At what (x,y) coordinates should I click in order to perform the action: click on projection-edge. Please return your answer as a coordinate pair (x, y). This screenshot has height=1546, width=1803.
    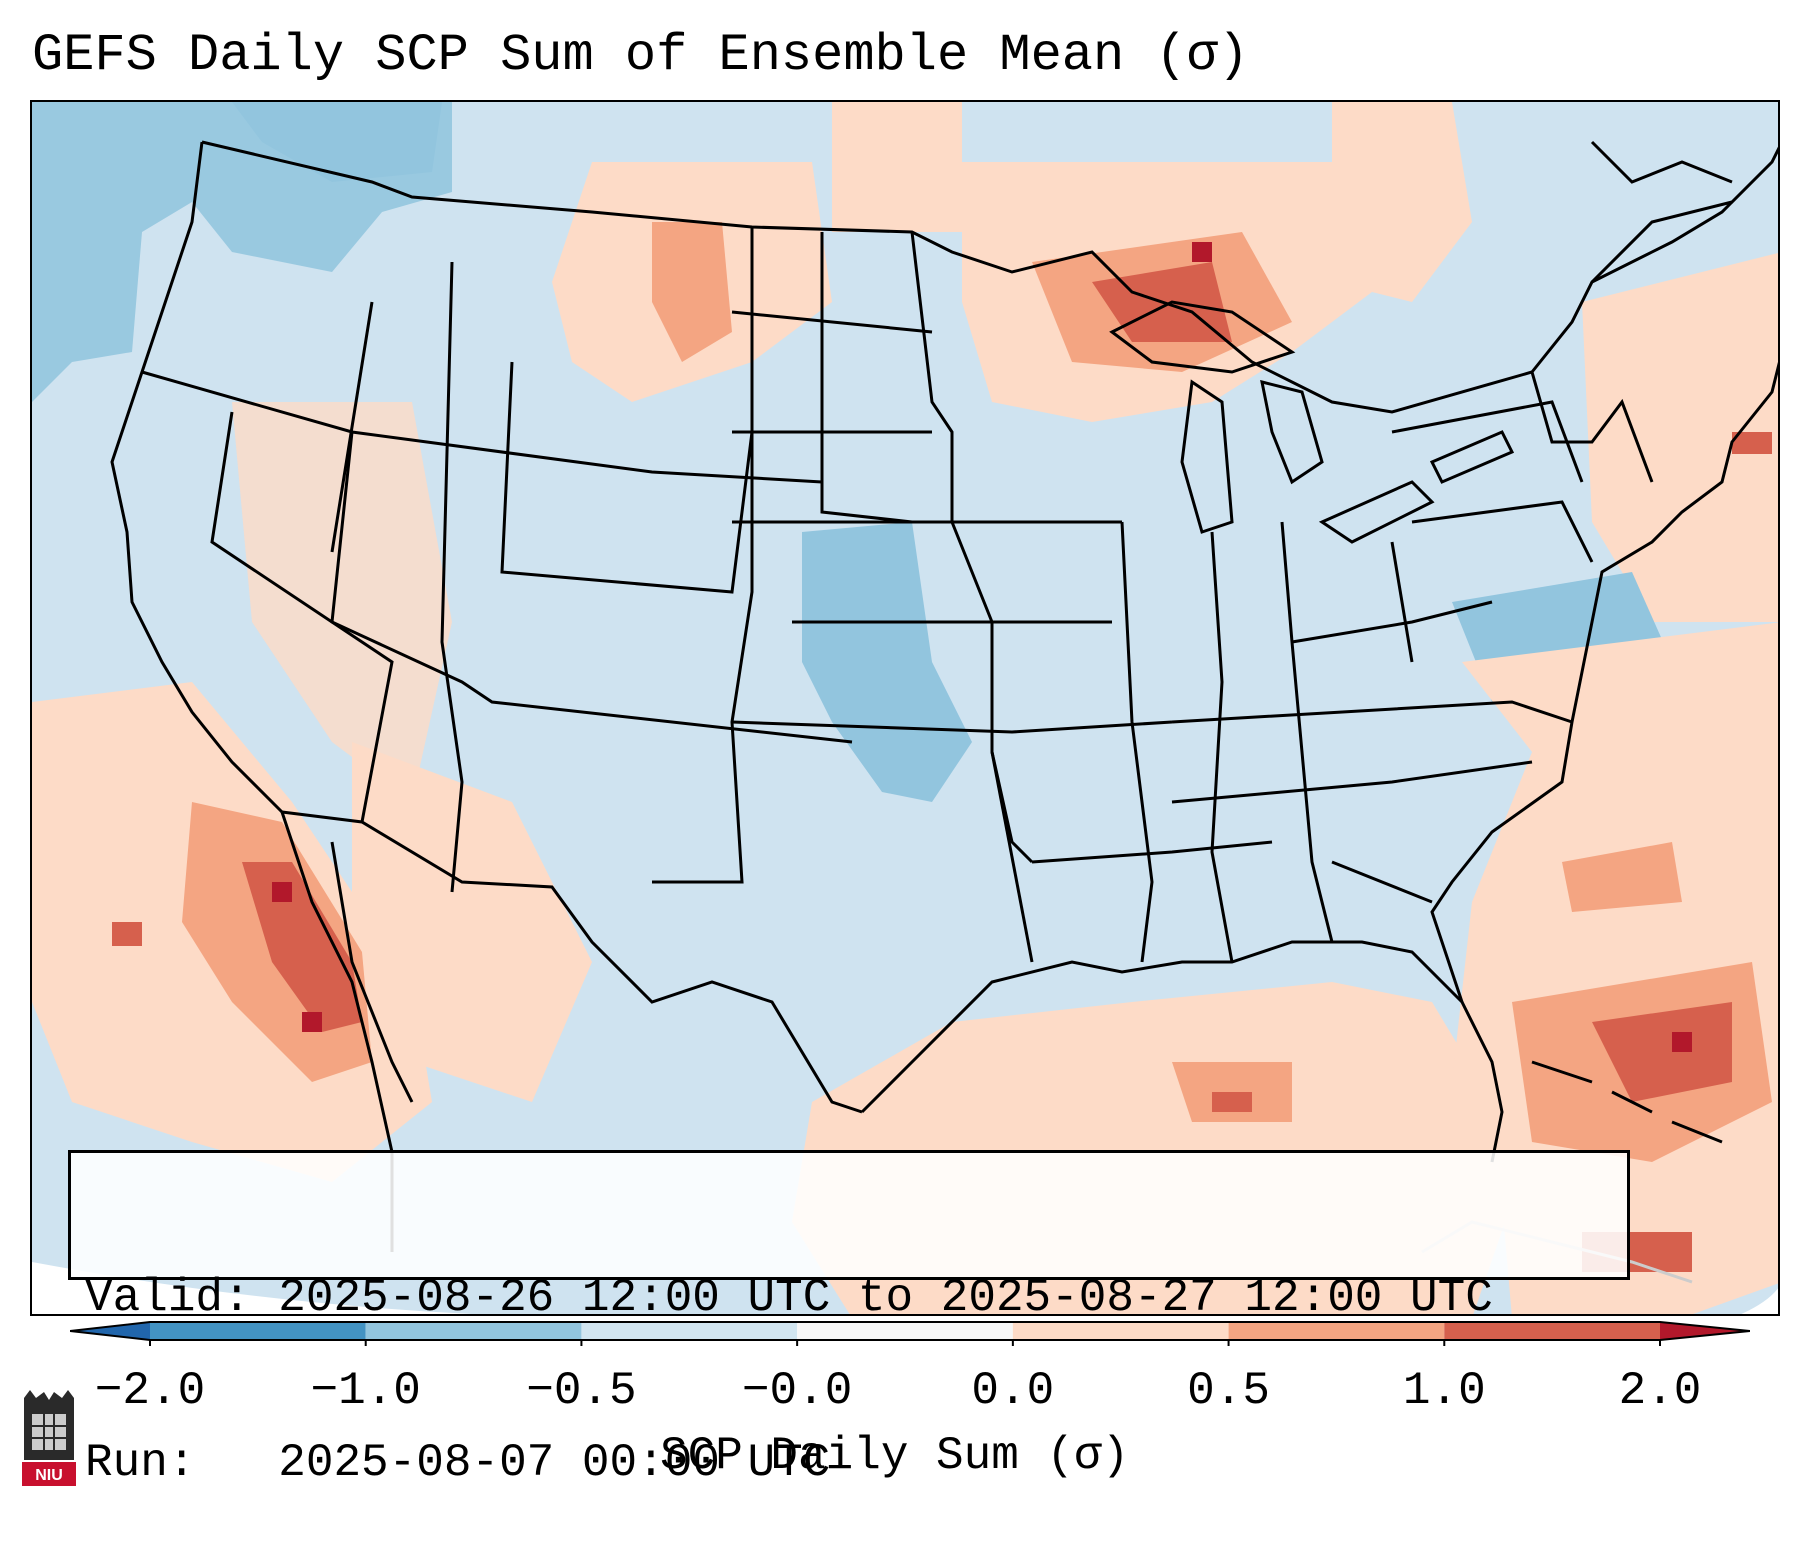
    Looking at the image, I should click on (252, 1288).